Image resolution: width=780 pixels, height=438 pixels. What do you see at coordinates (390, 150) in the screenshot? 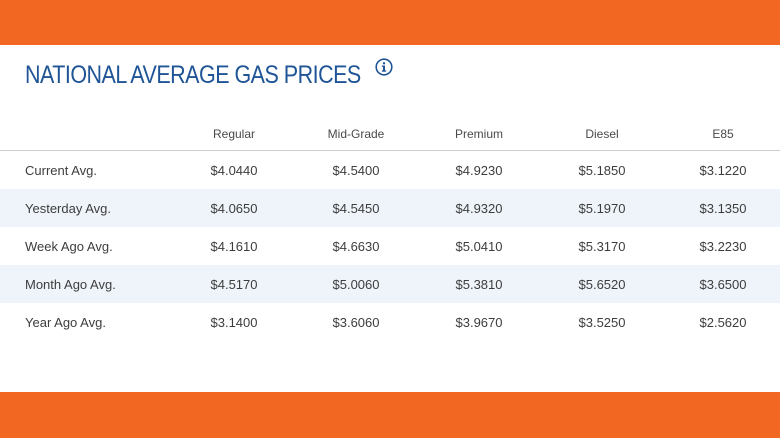
I see `header-divider` at bounding box center [390, 150].